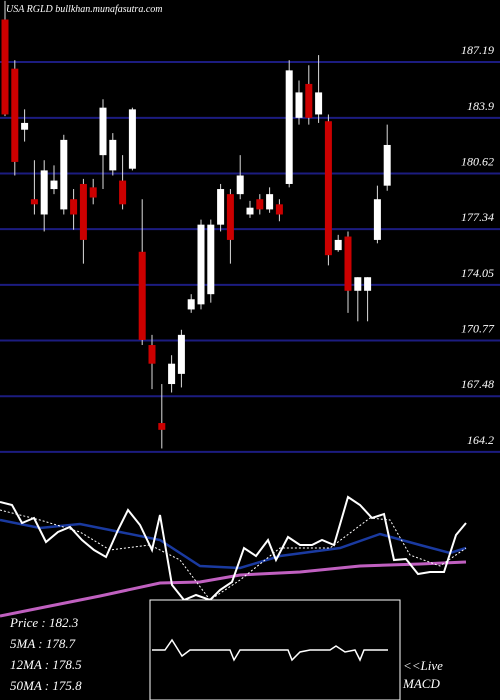  I want to click on y-tick-label: 180.62, so click(477, 161).